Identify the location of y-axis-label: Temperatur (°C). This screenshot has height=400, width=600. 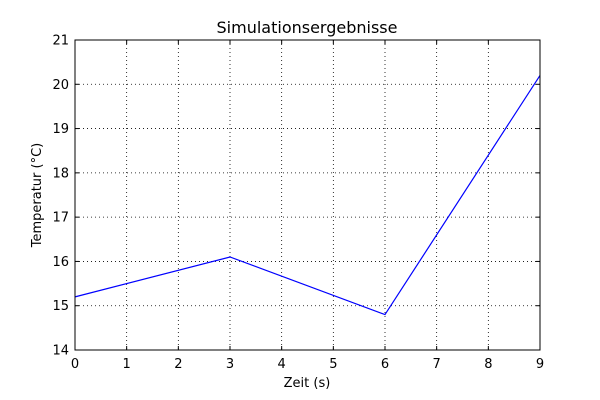
(37, 196).